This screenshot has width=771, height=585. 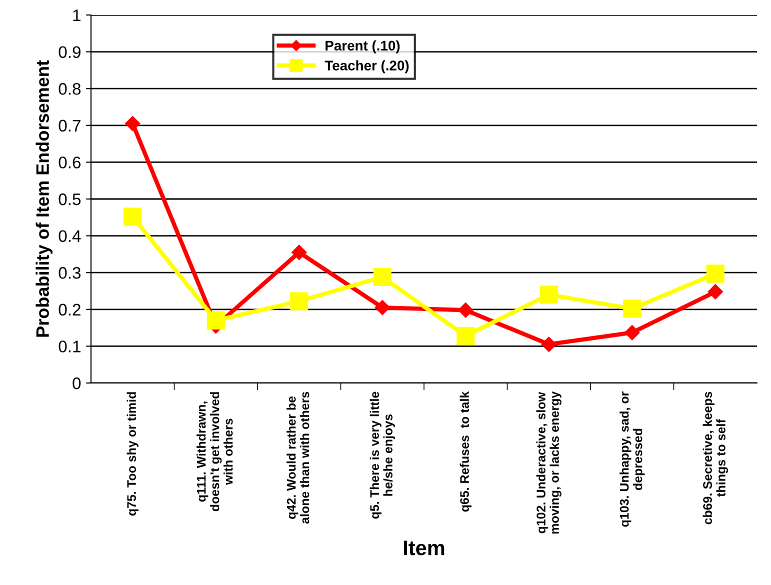 What do you see at coordinates (69, 162) in the screenshot?
I see `y-tick-label: 0.6` at bounding box center [69, 162].